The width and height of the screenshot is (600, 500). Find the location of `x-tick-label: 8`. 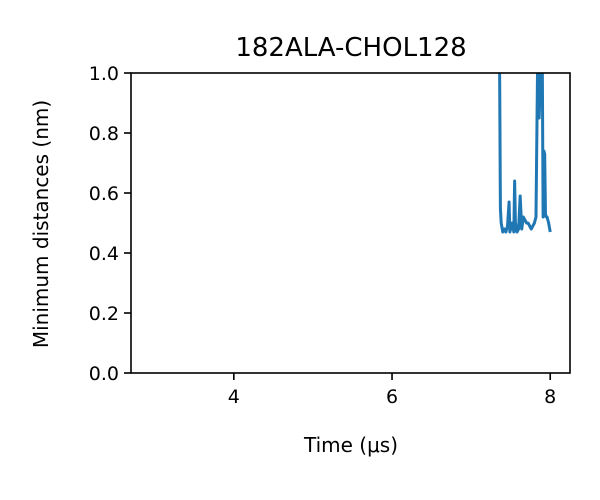

x-tick-label: 8 is located at coordinates (550, 397).